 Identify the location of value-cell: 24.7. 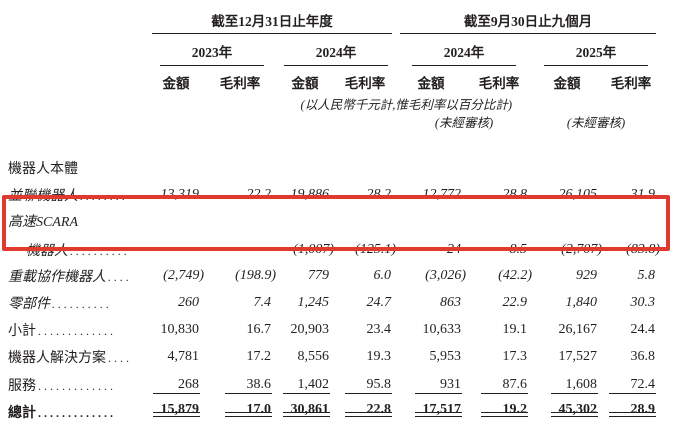
(379, 302).